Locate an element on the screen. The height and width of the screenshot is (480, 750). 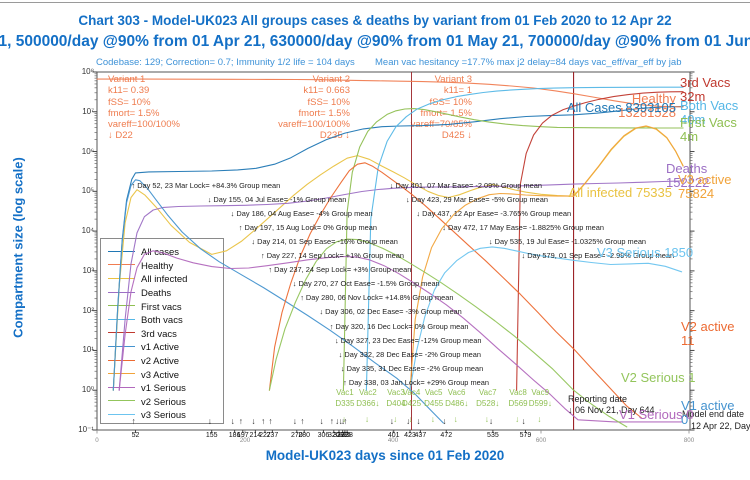
legend-item: Deaths is located at coordinates (139, 292).